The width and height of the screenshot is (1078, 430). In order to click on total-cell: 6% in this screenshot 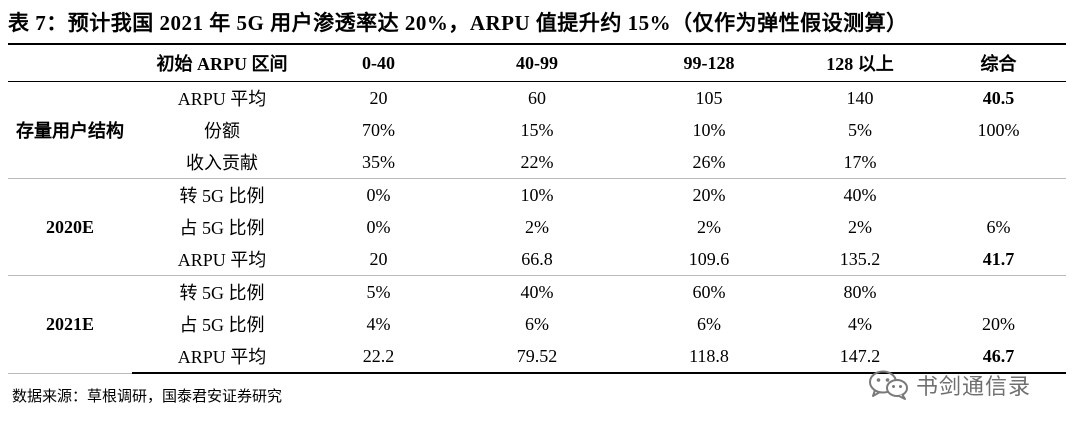, I will do `click(998, 226)`.